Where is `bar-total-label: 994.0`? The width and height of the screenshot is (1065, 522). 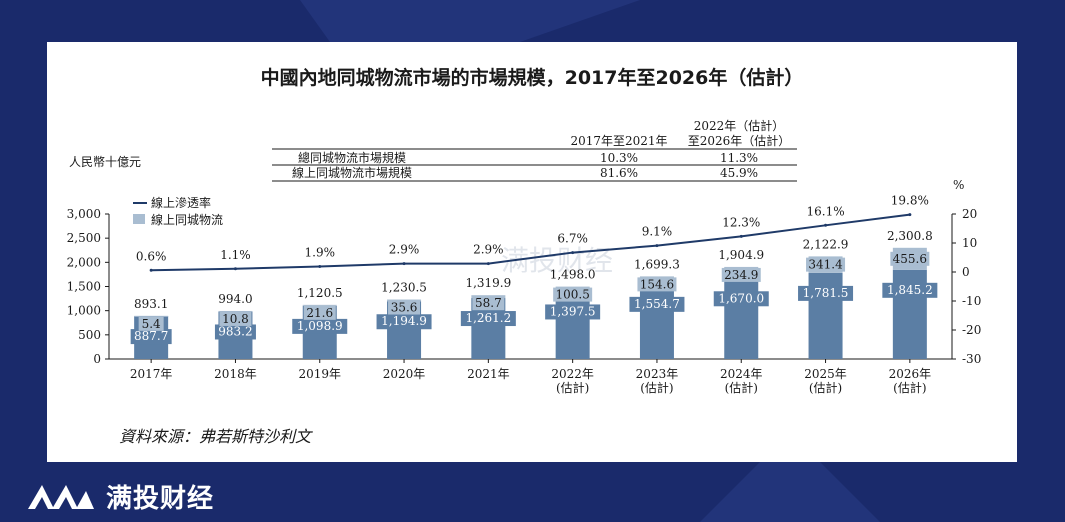
bar-total-label: 994.0 is located at coordinates (235, 299).